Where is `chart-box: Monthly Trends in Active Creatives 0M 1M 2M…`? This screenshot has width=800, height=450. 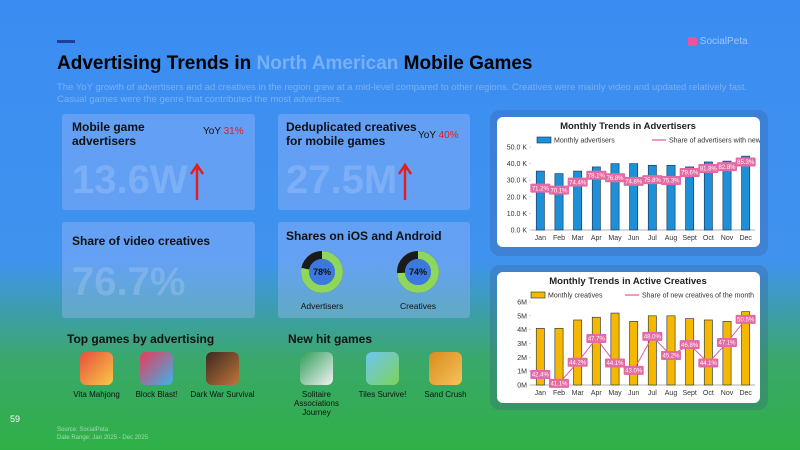 chart-box: Monthly Trends in Active Creatives 0M 1M 2M… is located at coordinates (628, 337).